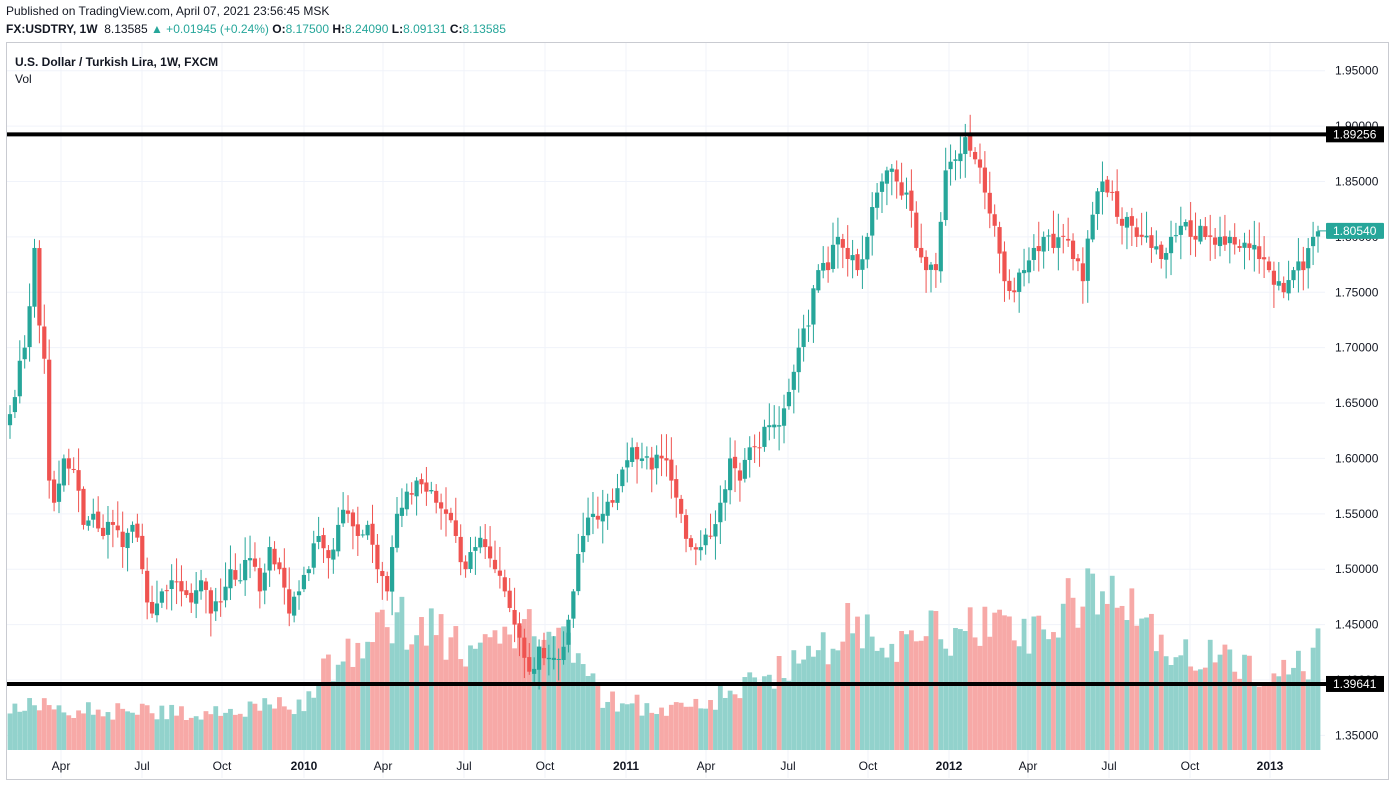 This screenshot has height=785, width=1396. I want to click on x-tick-label: Apr, so click(61, 766).